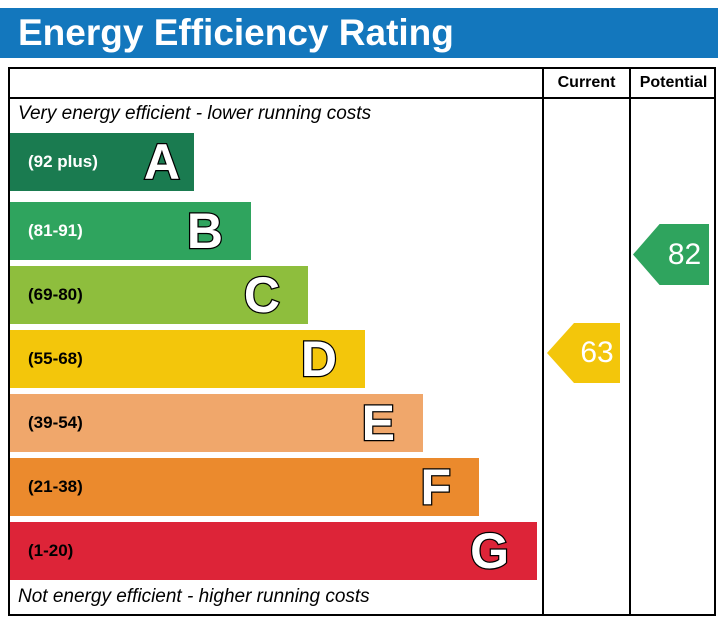 The width and height of the screenshot is (718, 619). Describe the element at coordinates (362, 98) in the screenshot. I see `header-row-divider` at that location.